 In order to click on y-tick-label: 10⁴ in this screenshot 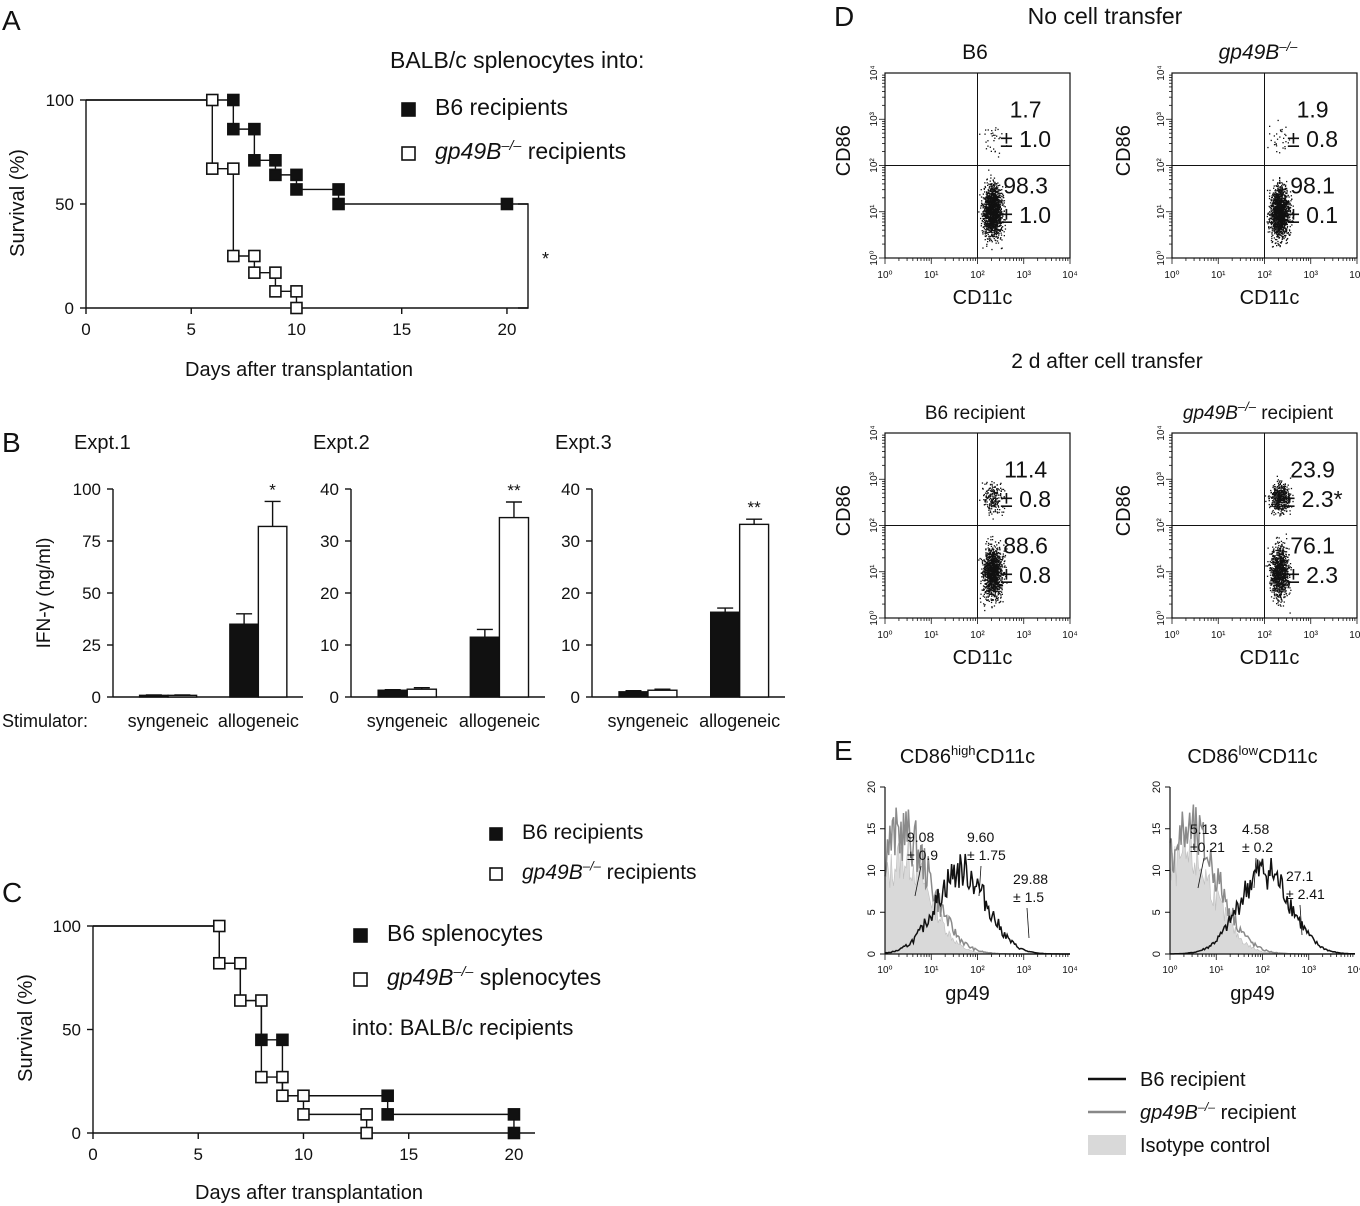, I will do `click(874, 72)`.